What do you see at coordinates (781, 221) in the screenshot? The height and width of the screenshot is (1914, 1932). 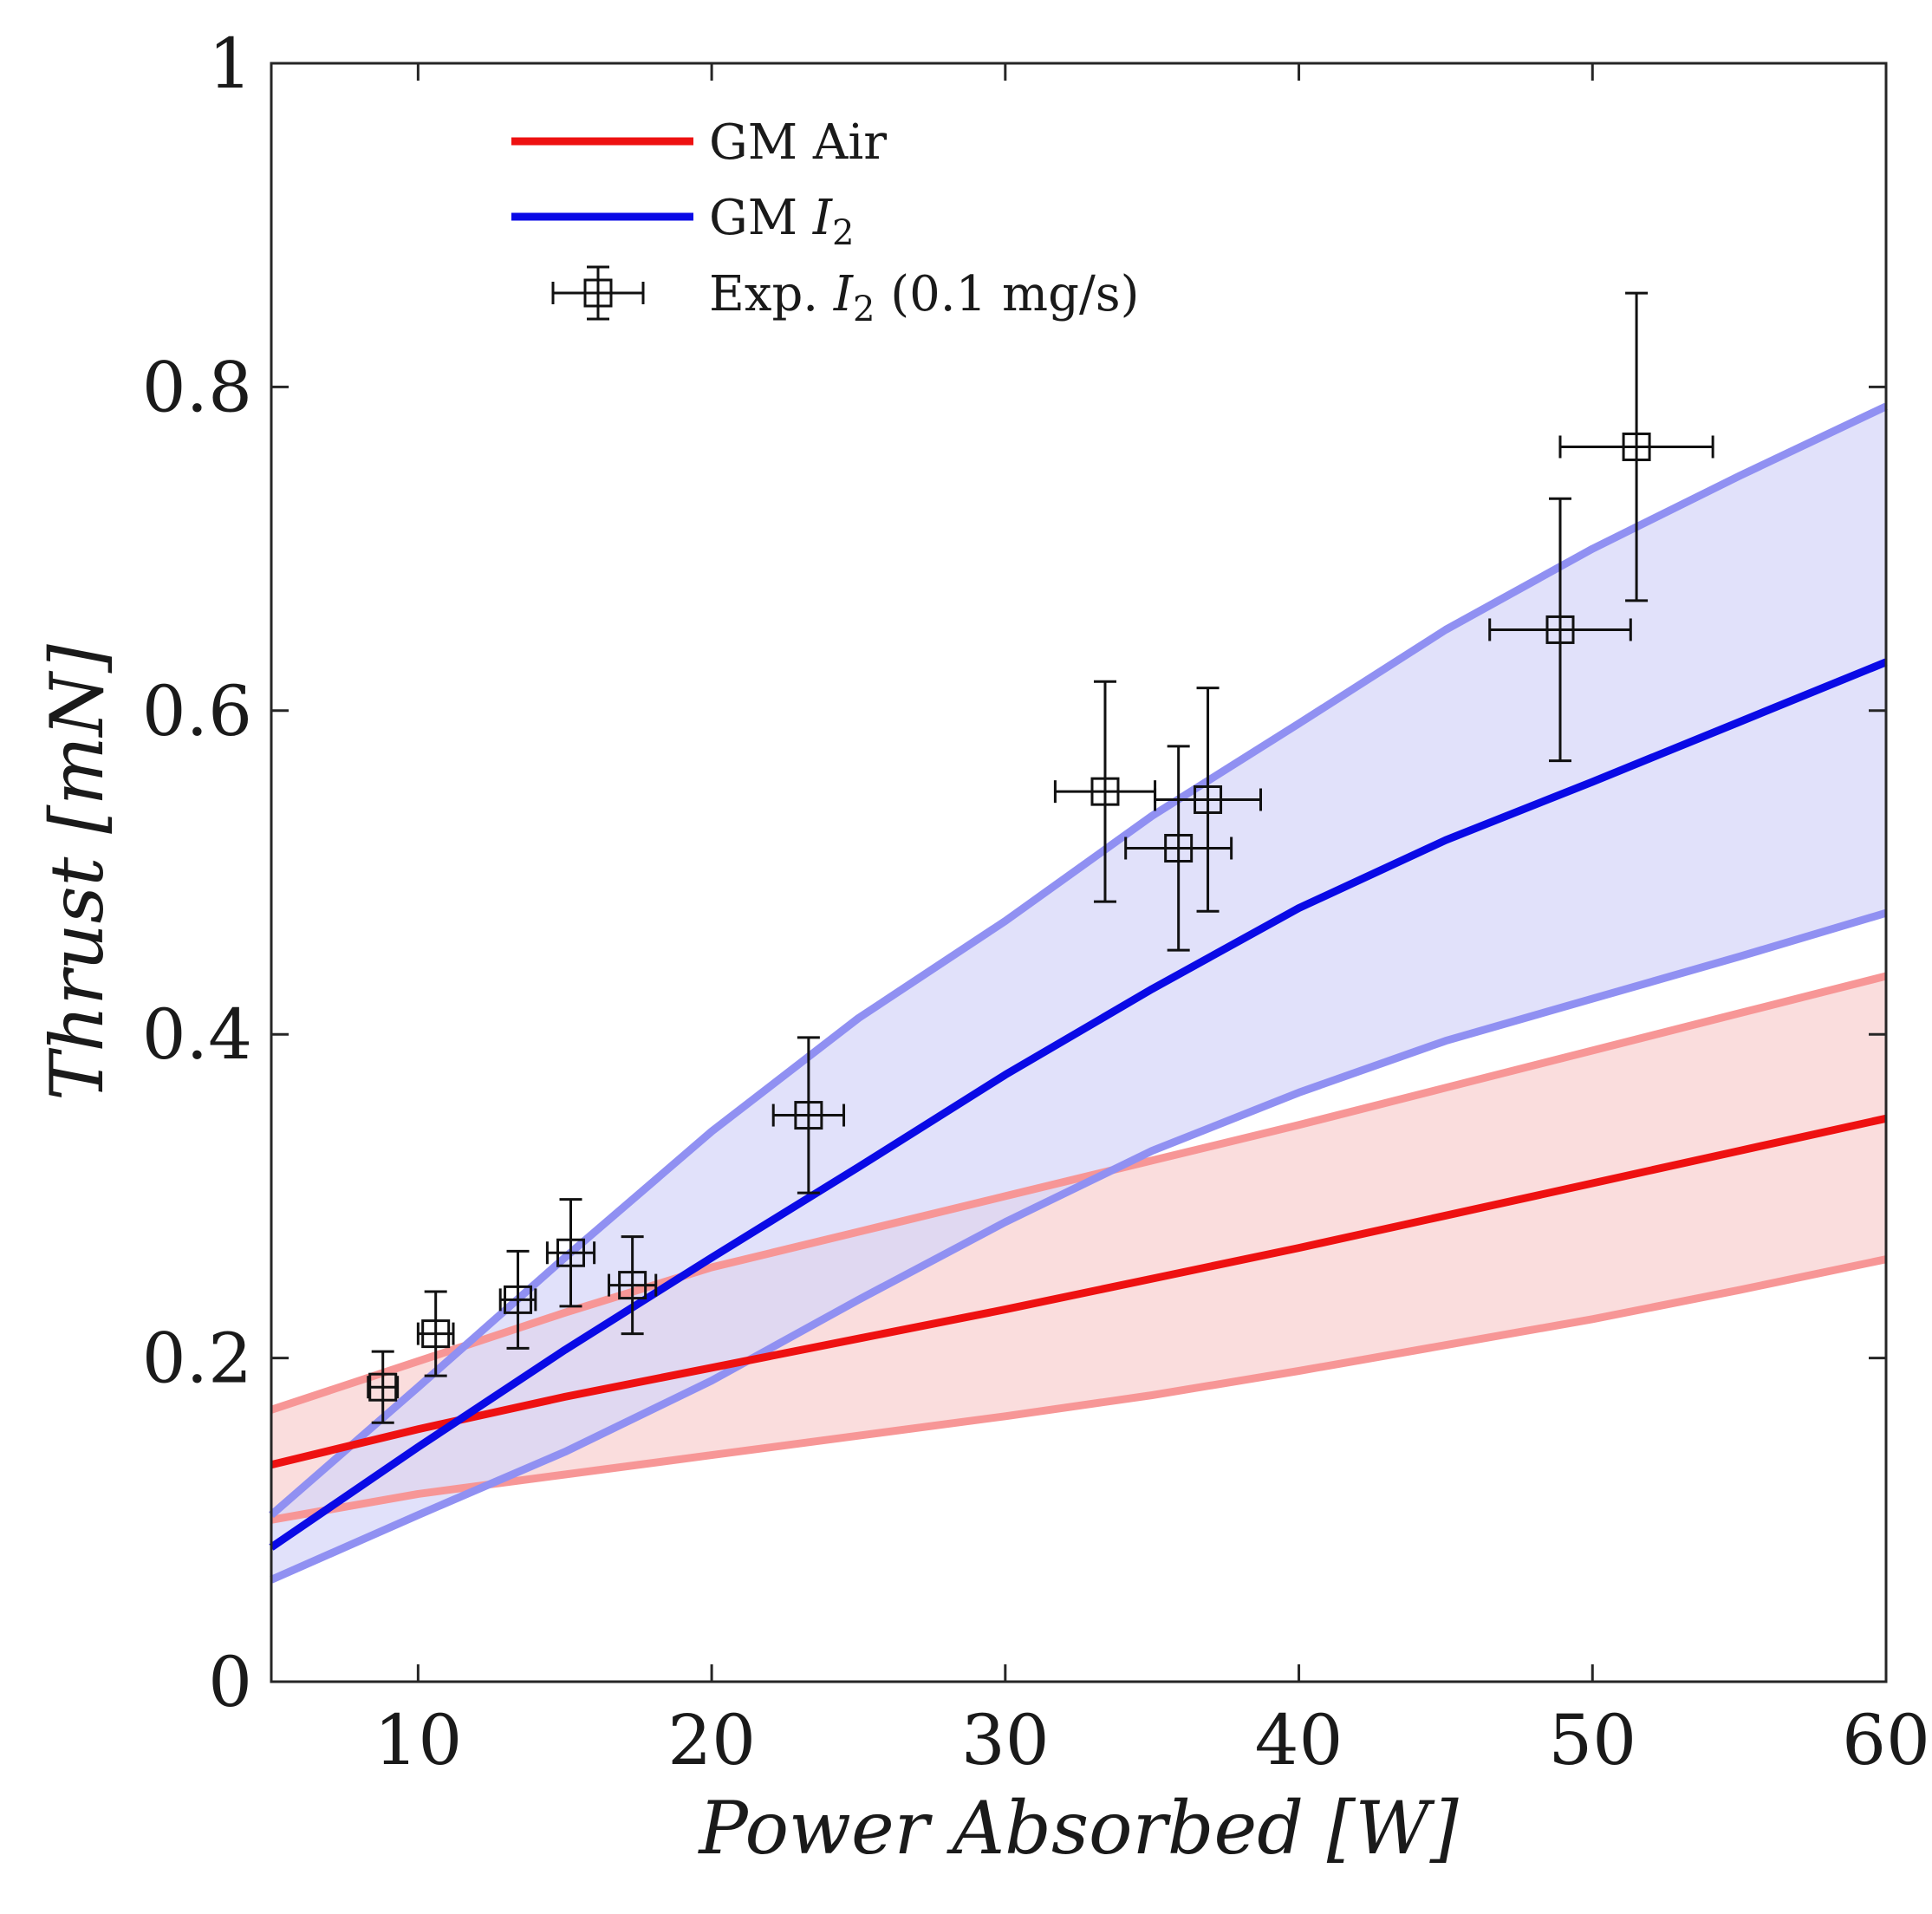 I see `legend-label-i2: GM I2` at bounding box center [781, 221].